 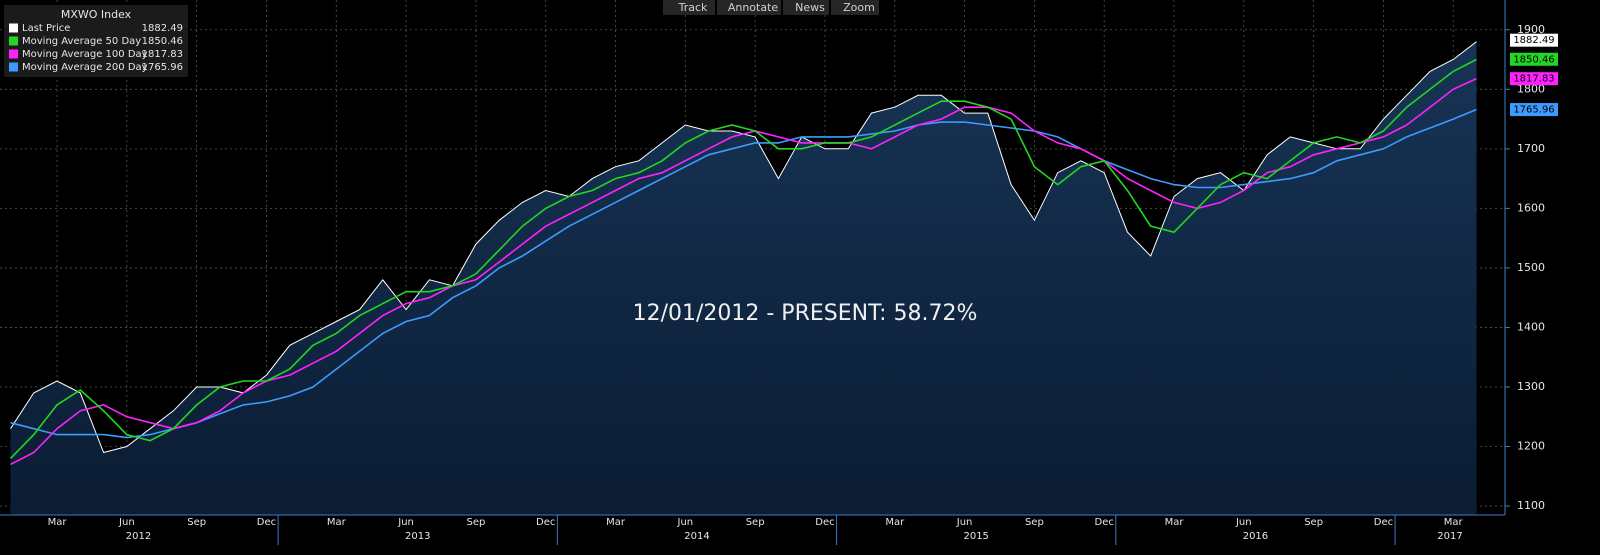 What do you see at coordinates (1449, 536) in the screenshot?
I see `year-label: 2017` at bounding box center [1449, 536].